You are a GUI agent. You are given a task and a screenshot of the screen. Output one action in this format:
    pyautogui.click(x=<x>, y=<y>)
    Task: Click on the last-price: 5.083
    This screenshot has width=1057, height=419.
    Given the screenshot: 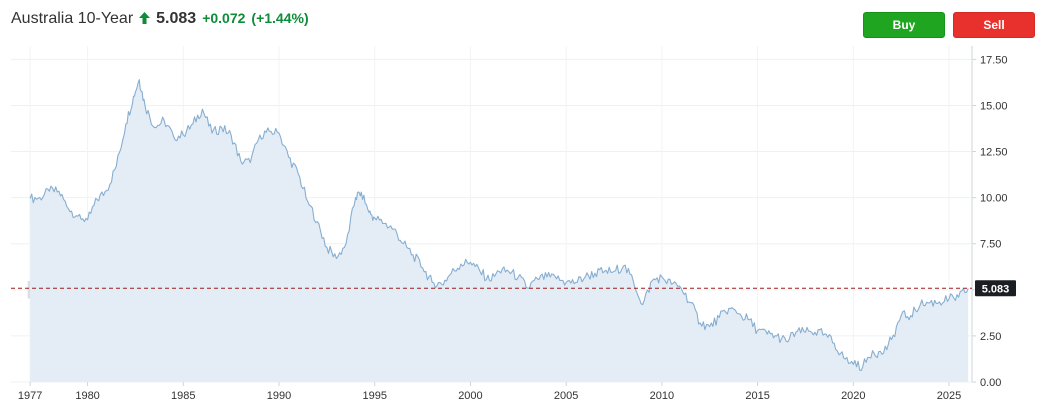 What is the action you would take?
    pyautogui.click(x=176, y=18)
    